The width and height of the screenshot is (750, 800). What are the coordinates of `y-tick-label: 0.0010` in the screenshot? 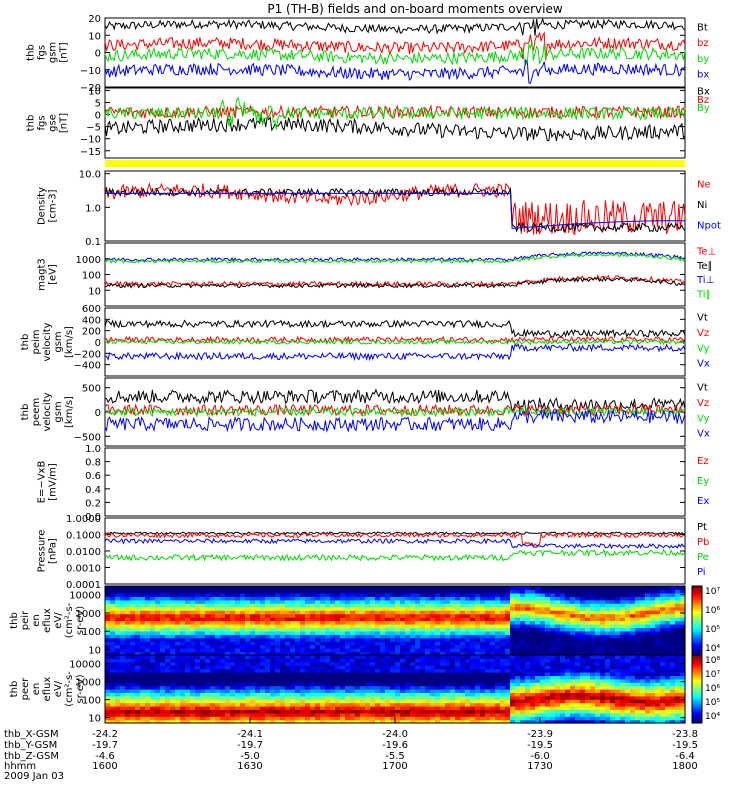 It's located at (83, 569).